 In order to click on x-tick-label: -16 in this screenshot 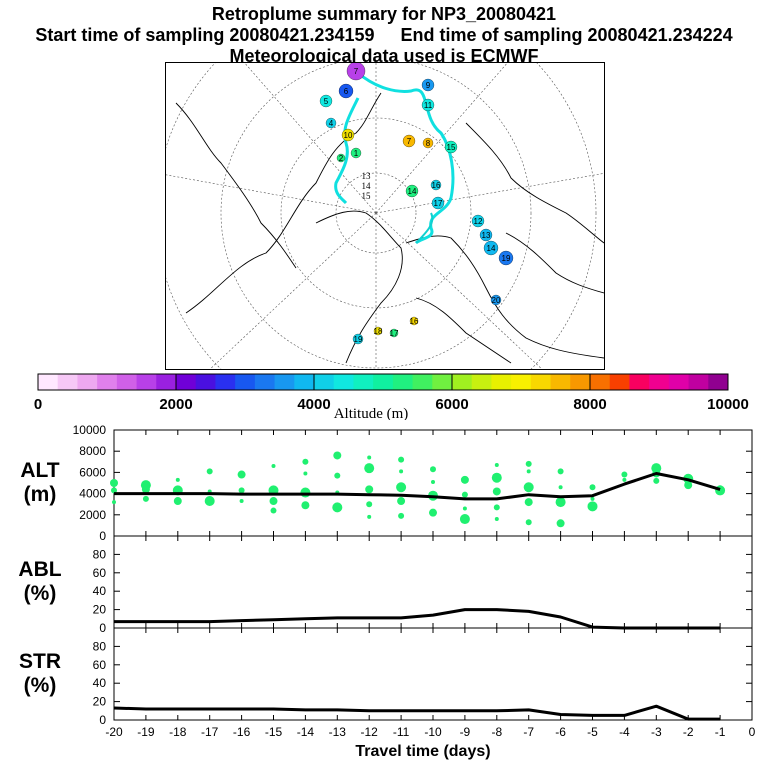, I will do `click(242, 732)`.